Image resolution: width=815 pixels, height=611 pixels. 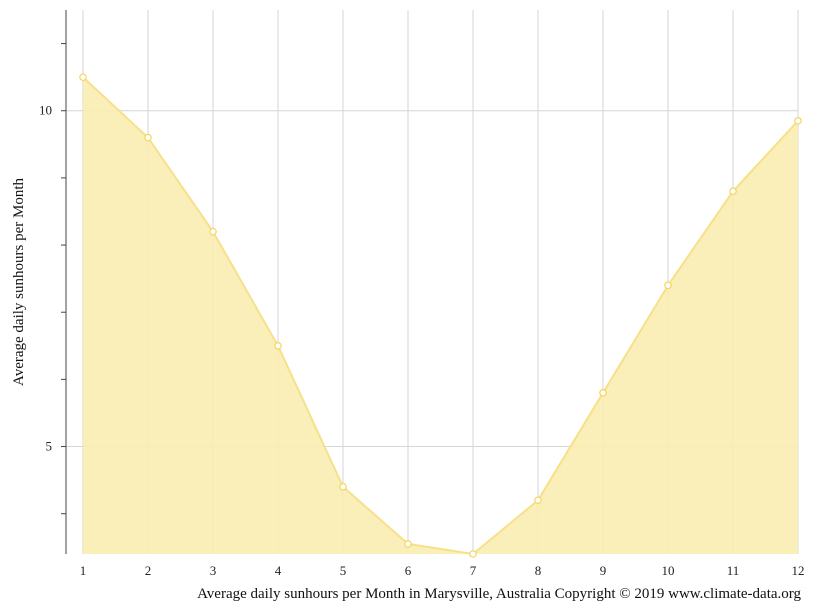 I want to click on axes, so click(x=64, y=282).